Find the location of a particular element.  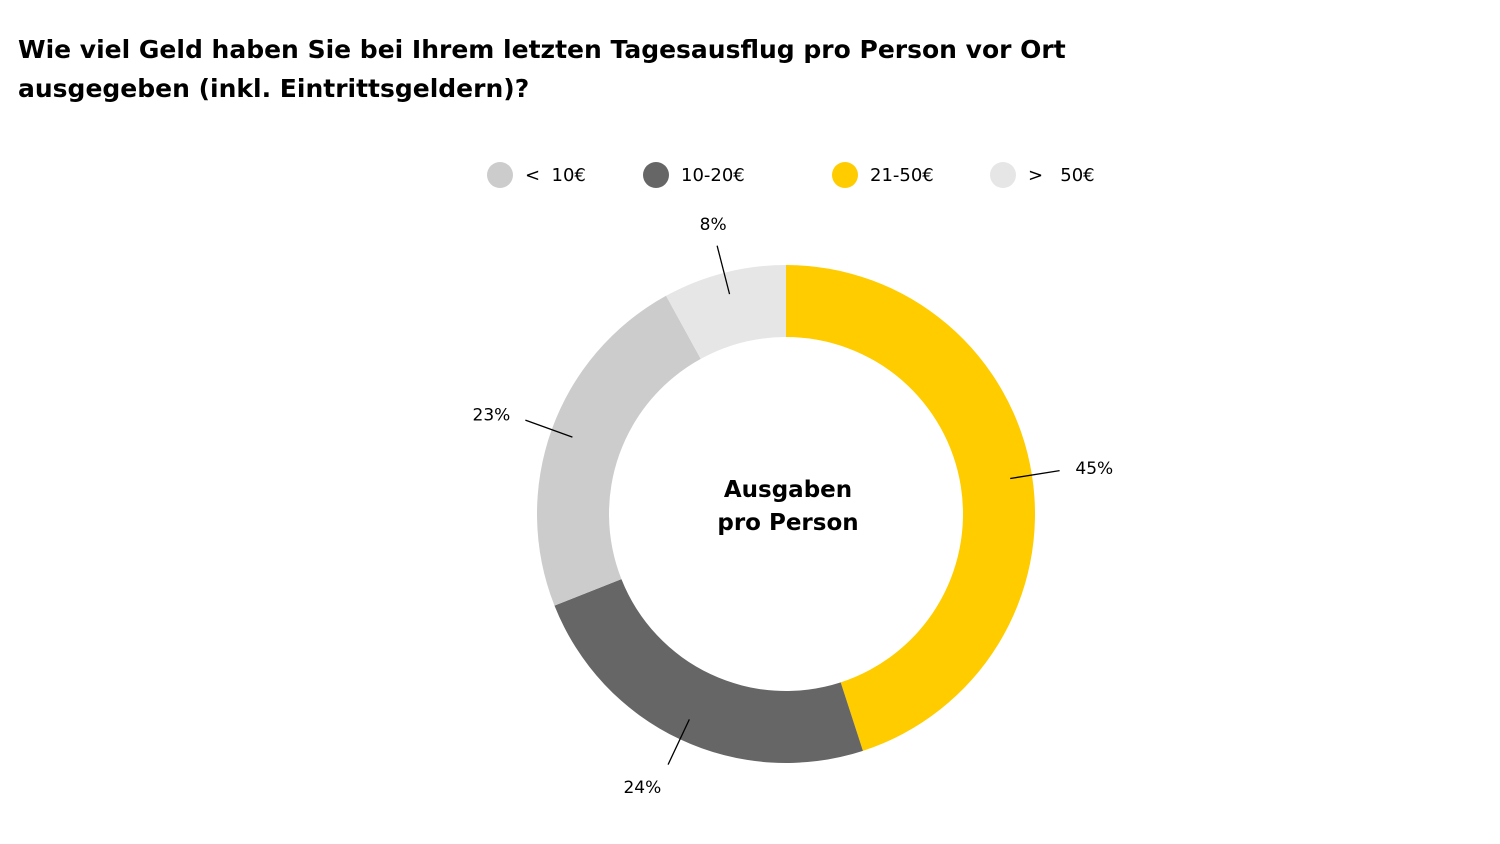

data-label-3: 8% is located at coordinates (713, 225).